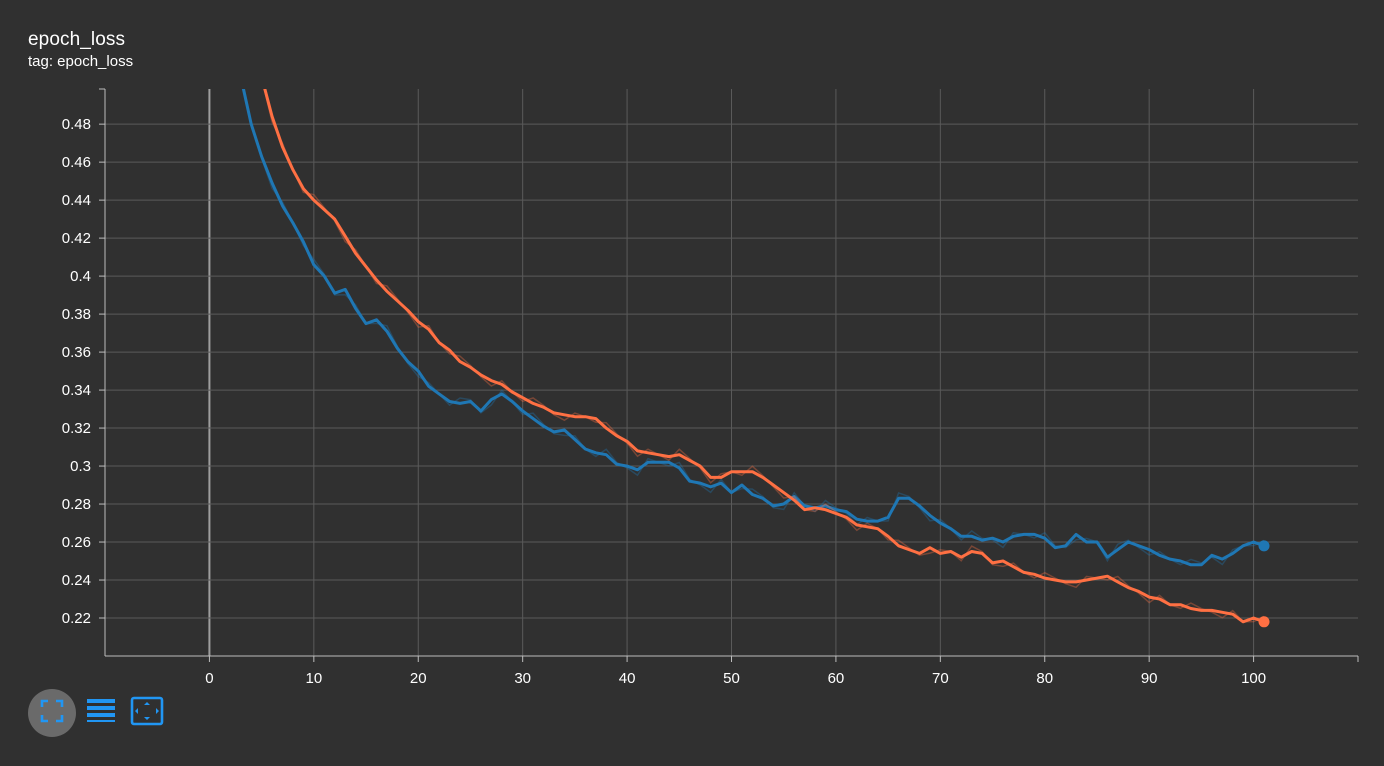 The width and height of the screenshot is (1384, 766). What do you see at coordinates (76, 428) in the screenshot?
I see `y-tick-label: 0.32` at bounding box center [76, 428].